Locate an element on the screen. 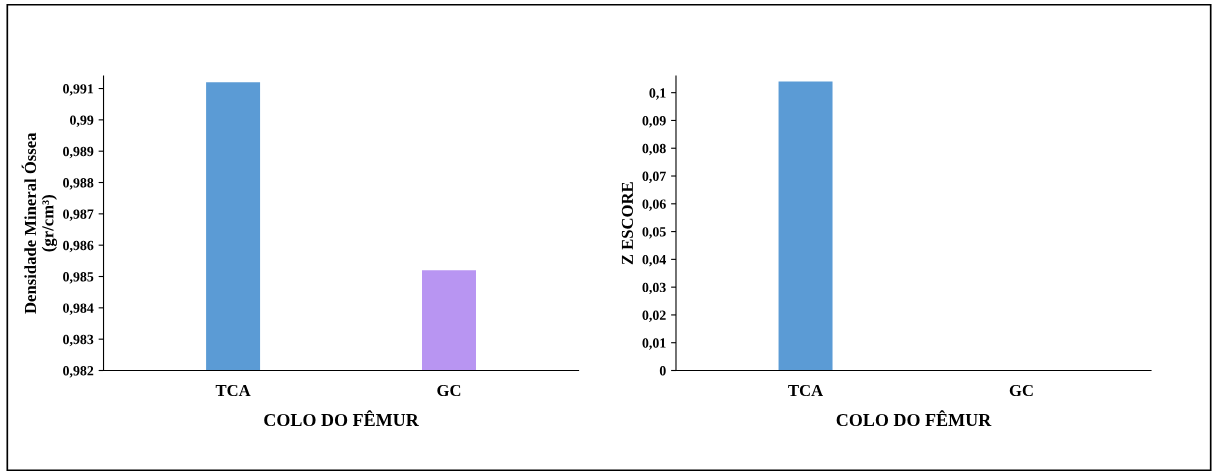 The image size is (1218, 475). y-axis-title: Z ESCORE is located at coordinates (627, 223).